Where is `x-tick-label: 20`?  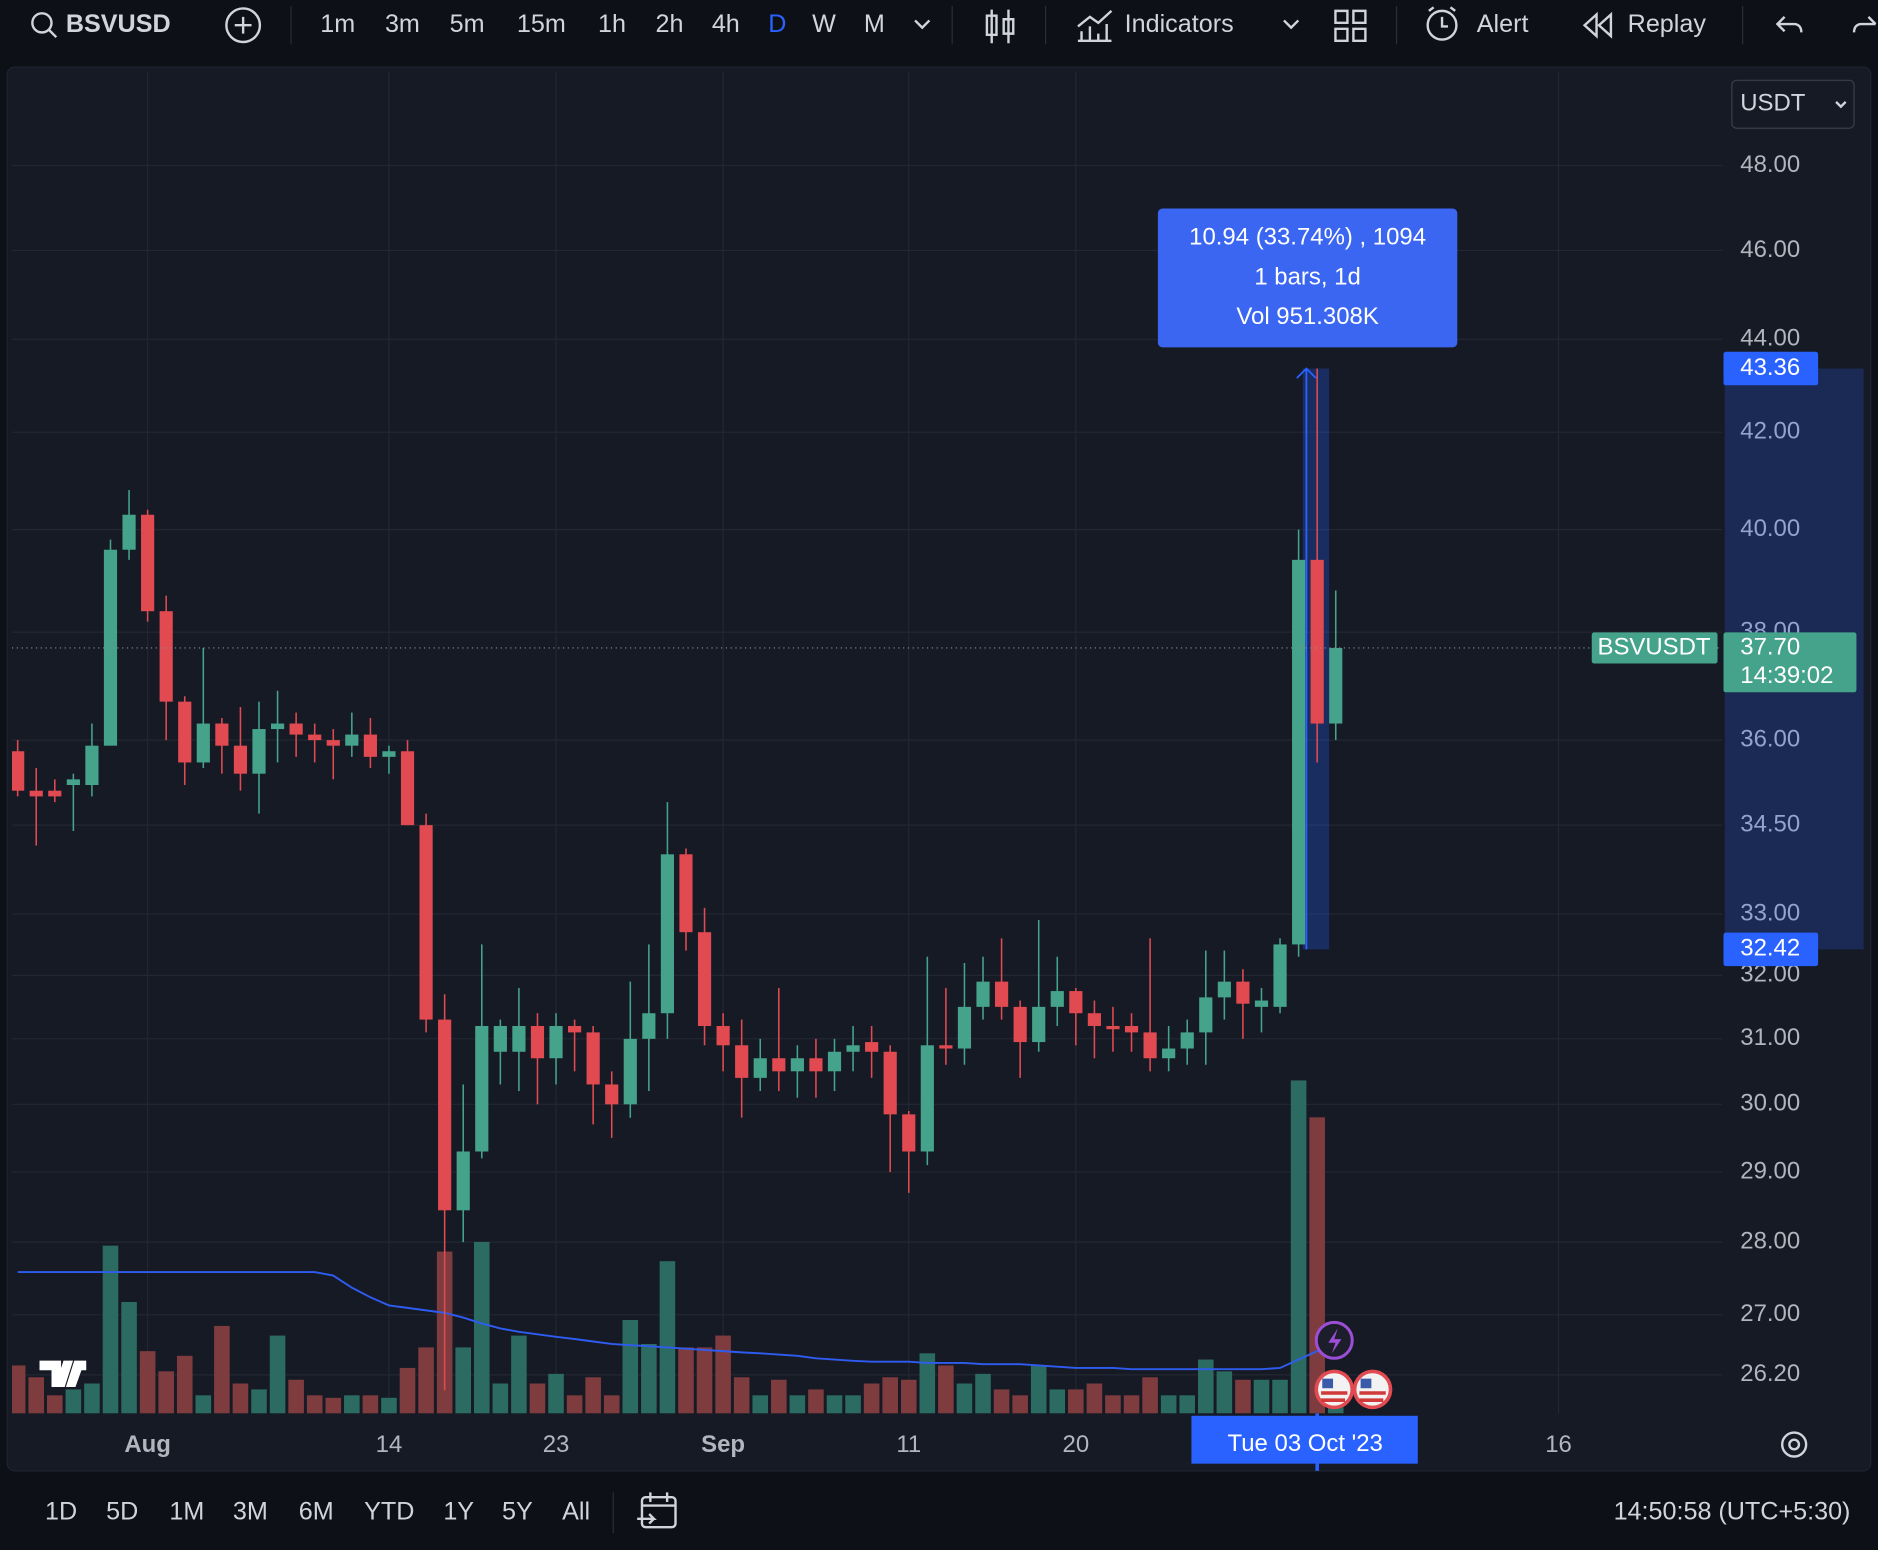
x-tick-label: 20 is located at coordinates (1076, 1444).